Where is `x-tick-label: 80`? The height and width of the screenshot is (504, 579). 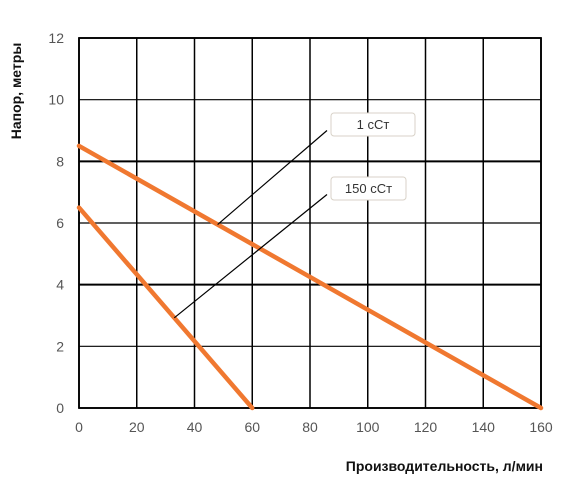
x-tick-label: 80 is located at coordinates (310, 427).